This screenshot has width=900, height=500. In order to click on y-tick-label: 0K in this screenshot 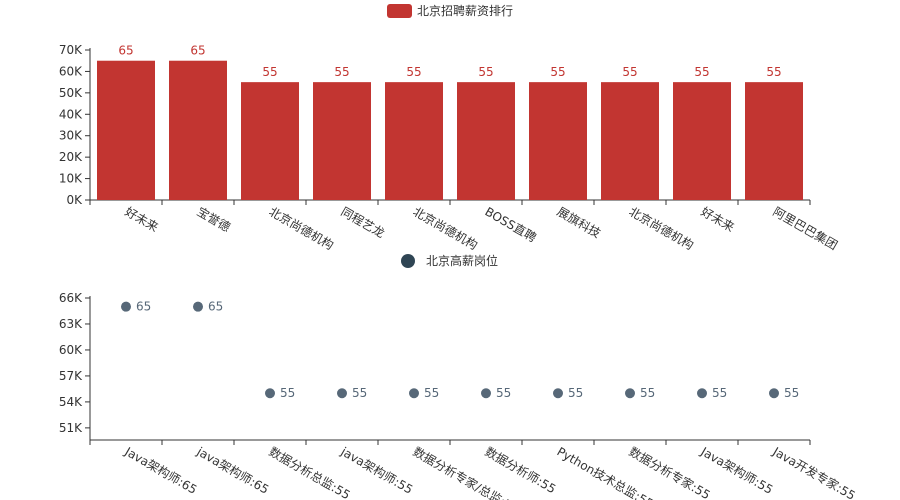, I will do `click(74, 200)`.